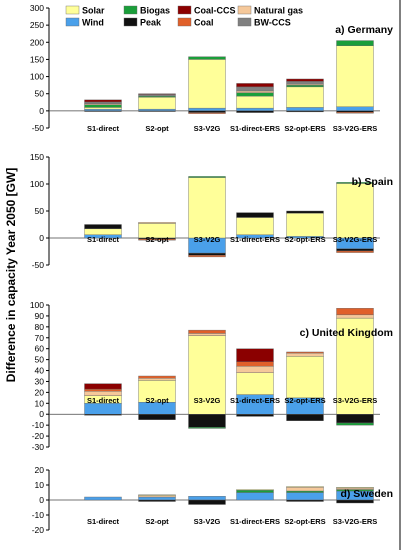 The height and width of the screenshot is (550, 406). I want to click on bar-segment-coal-s3-v2g-ers, so click(355, 312).